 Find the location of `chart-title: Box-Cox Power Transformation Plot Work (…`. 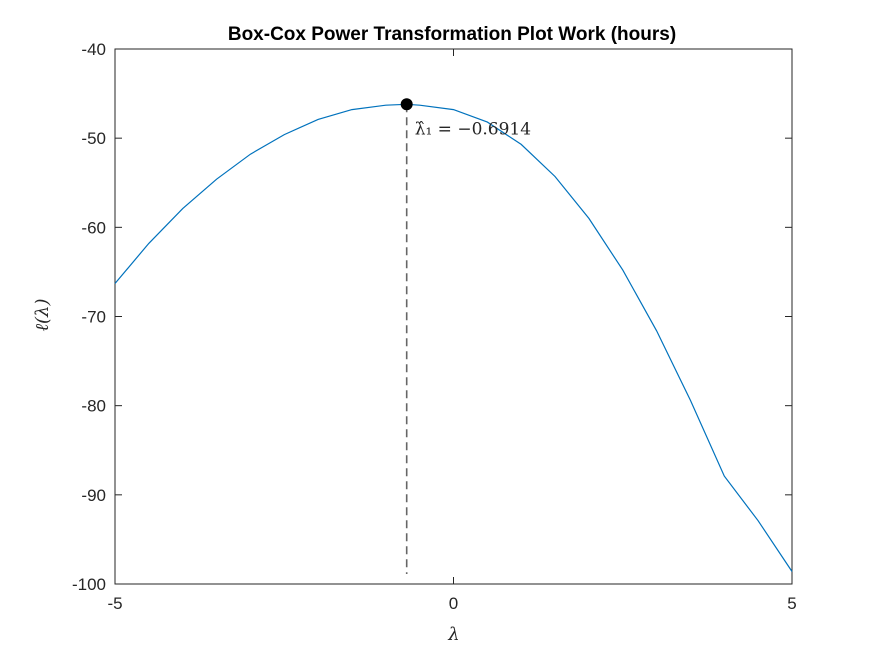

chart-title: Box-Cox Power Transformation Plot Work (… is located at coordinates (452, 34).